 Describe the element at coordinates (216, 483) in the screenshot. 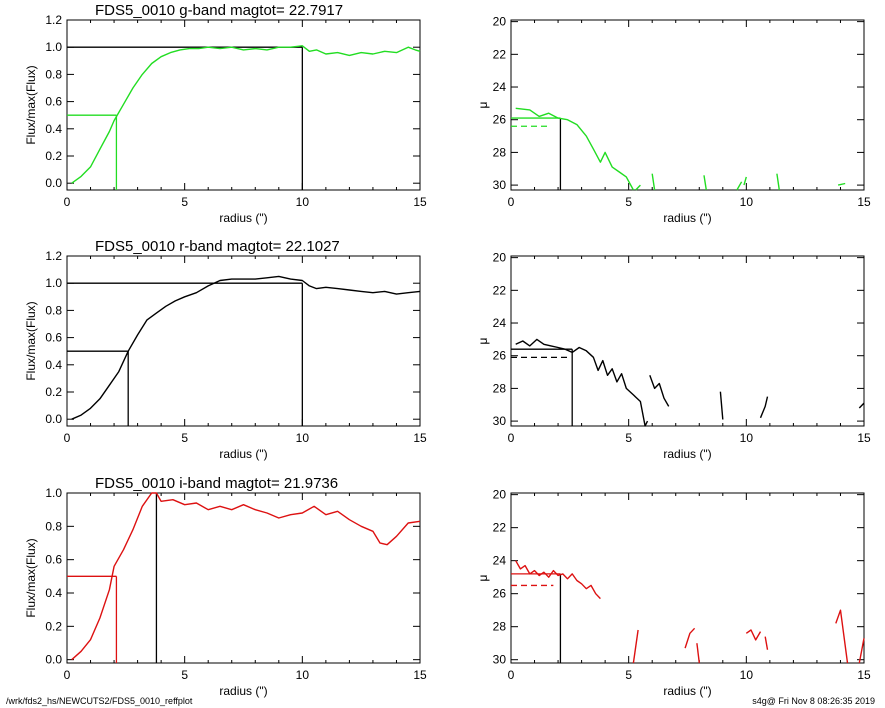

I see `chart-title: FDS5_0010 i-band magtot= 21.9736` at that location.